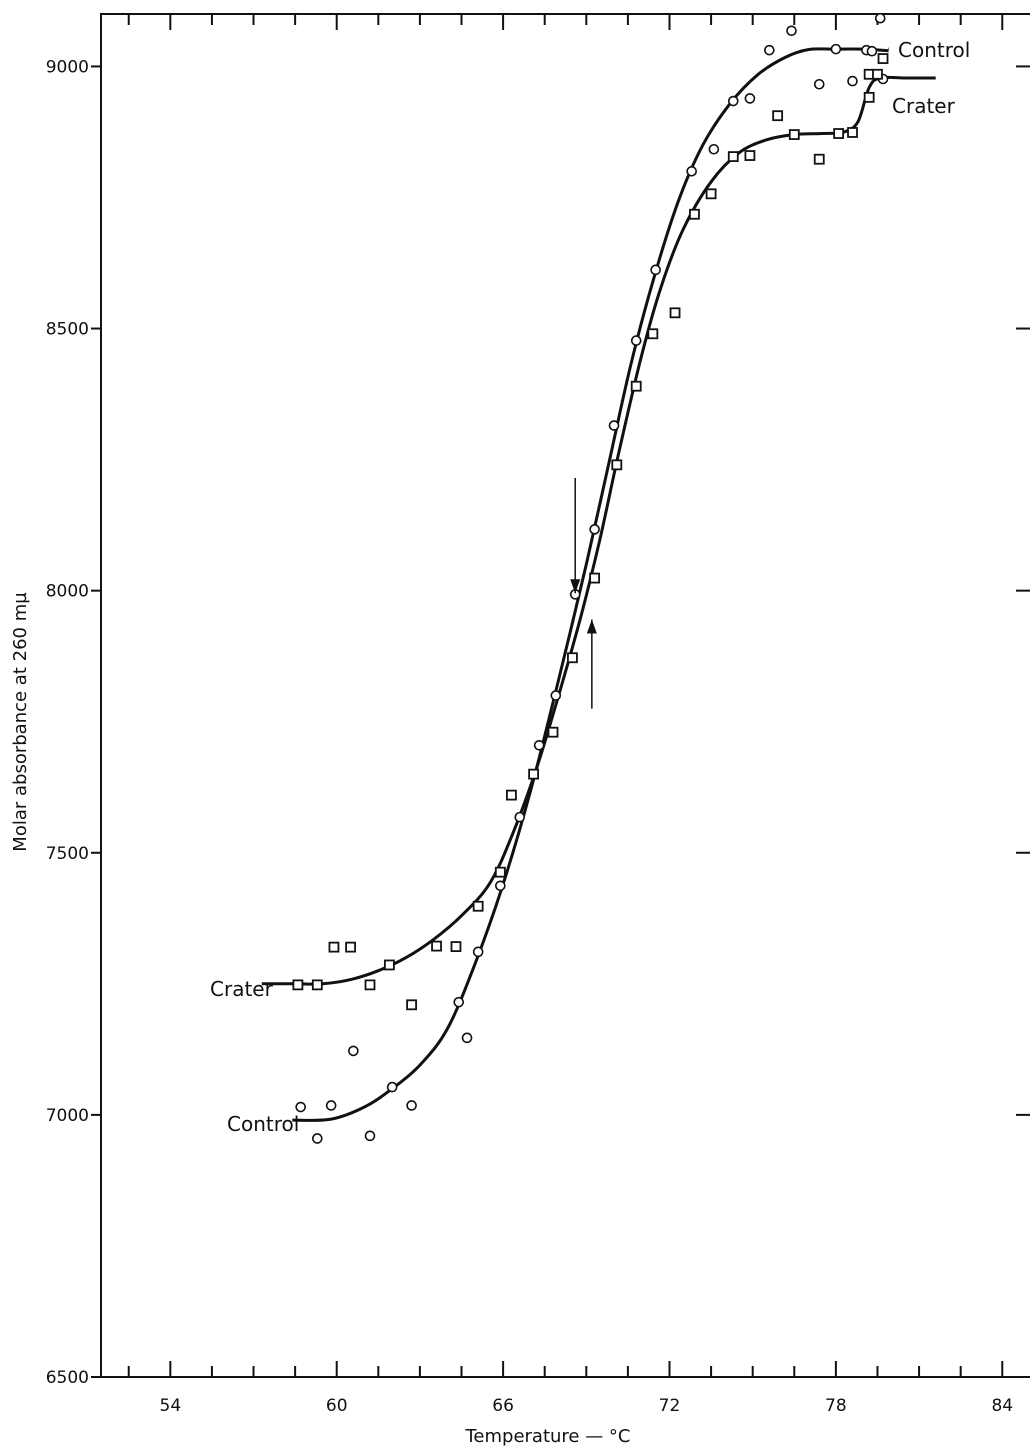 This screenshot has height=1451, width=1030. What do you see at coordinates (67, 1116) in the screenshot?
I see `y-tick-label: 7000` at bounding box center [67, 1116].